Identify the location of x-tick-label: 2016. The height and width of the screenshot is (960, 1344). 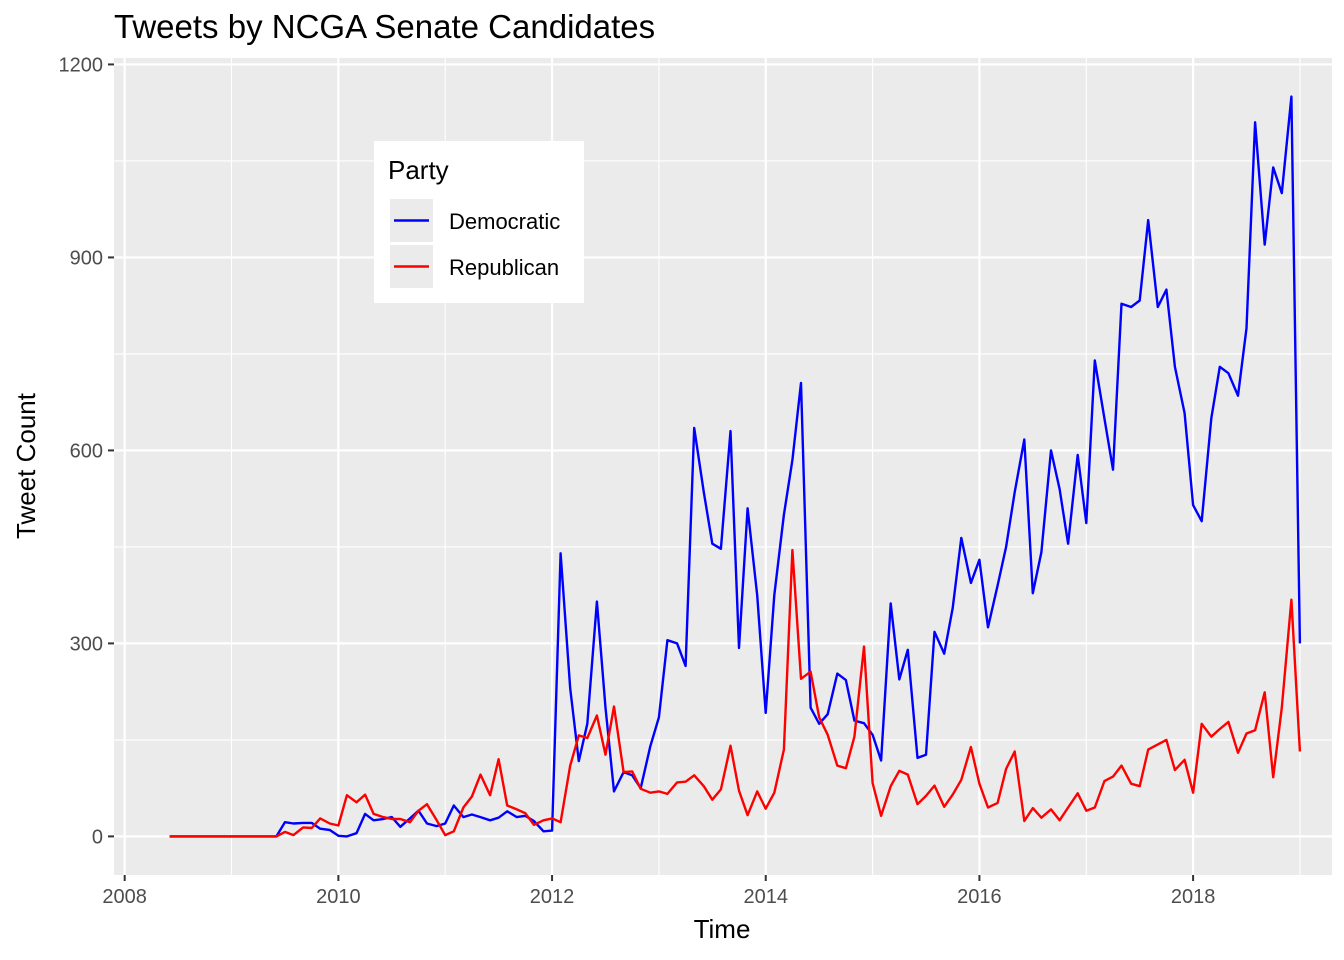
(979, 897).